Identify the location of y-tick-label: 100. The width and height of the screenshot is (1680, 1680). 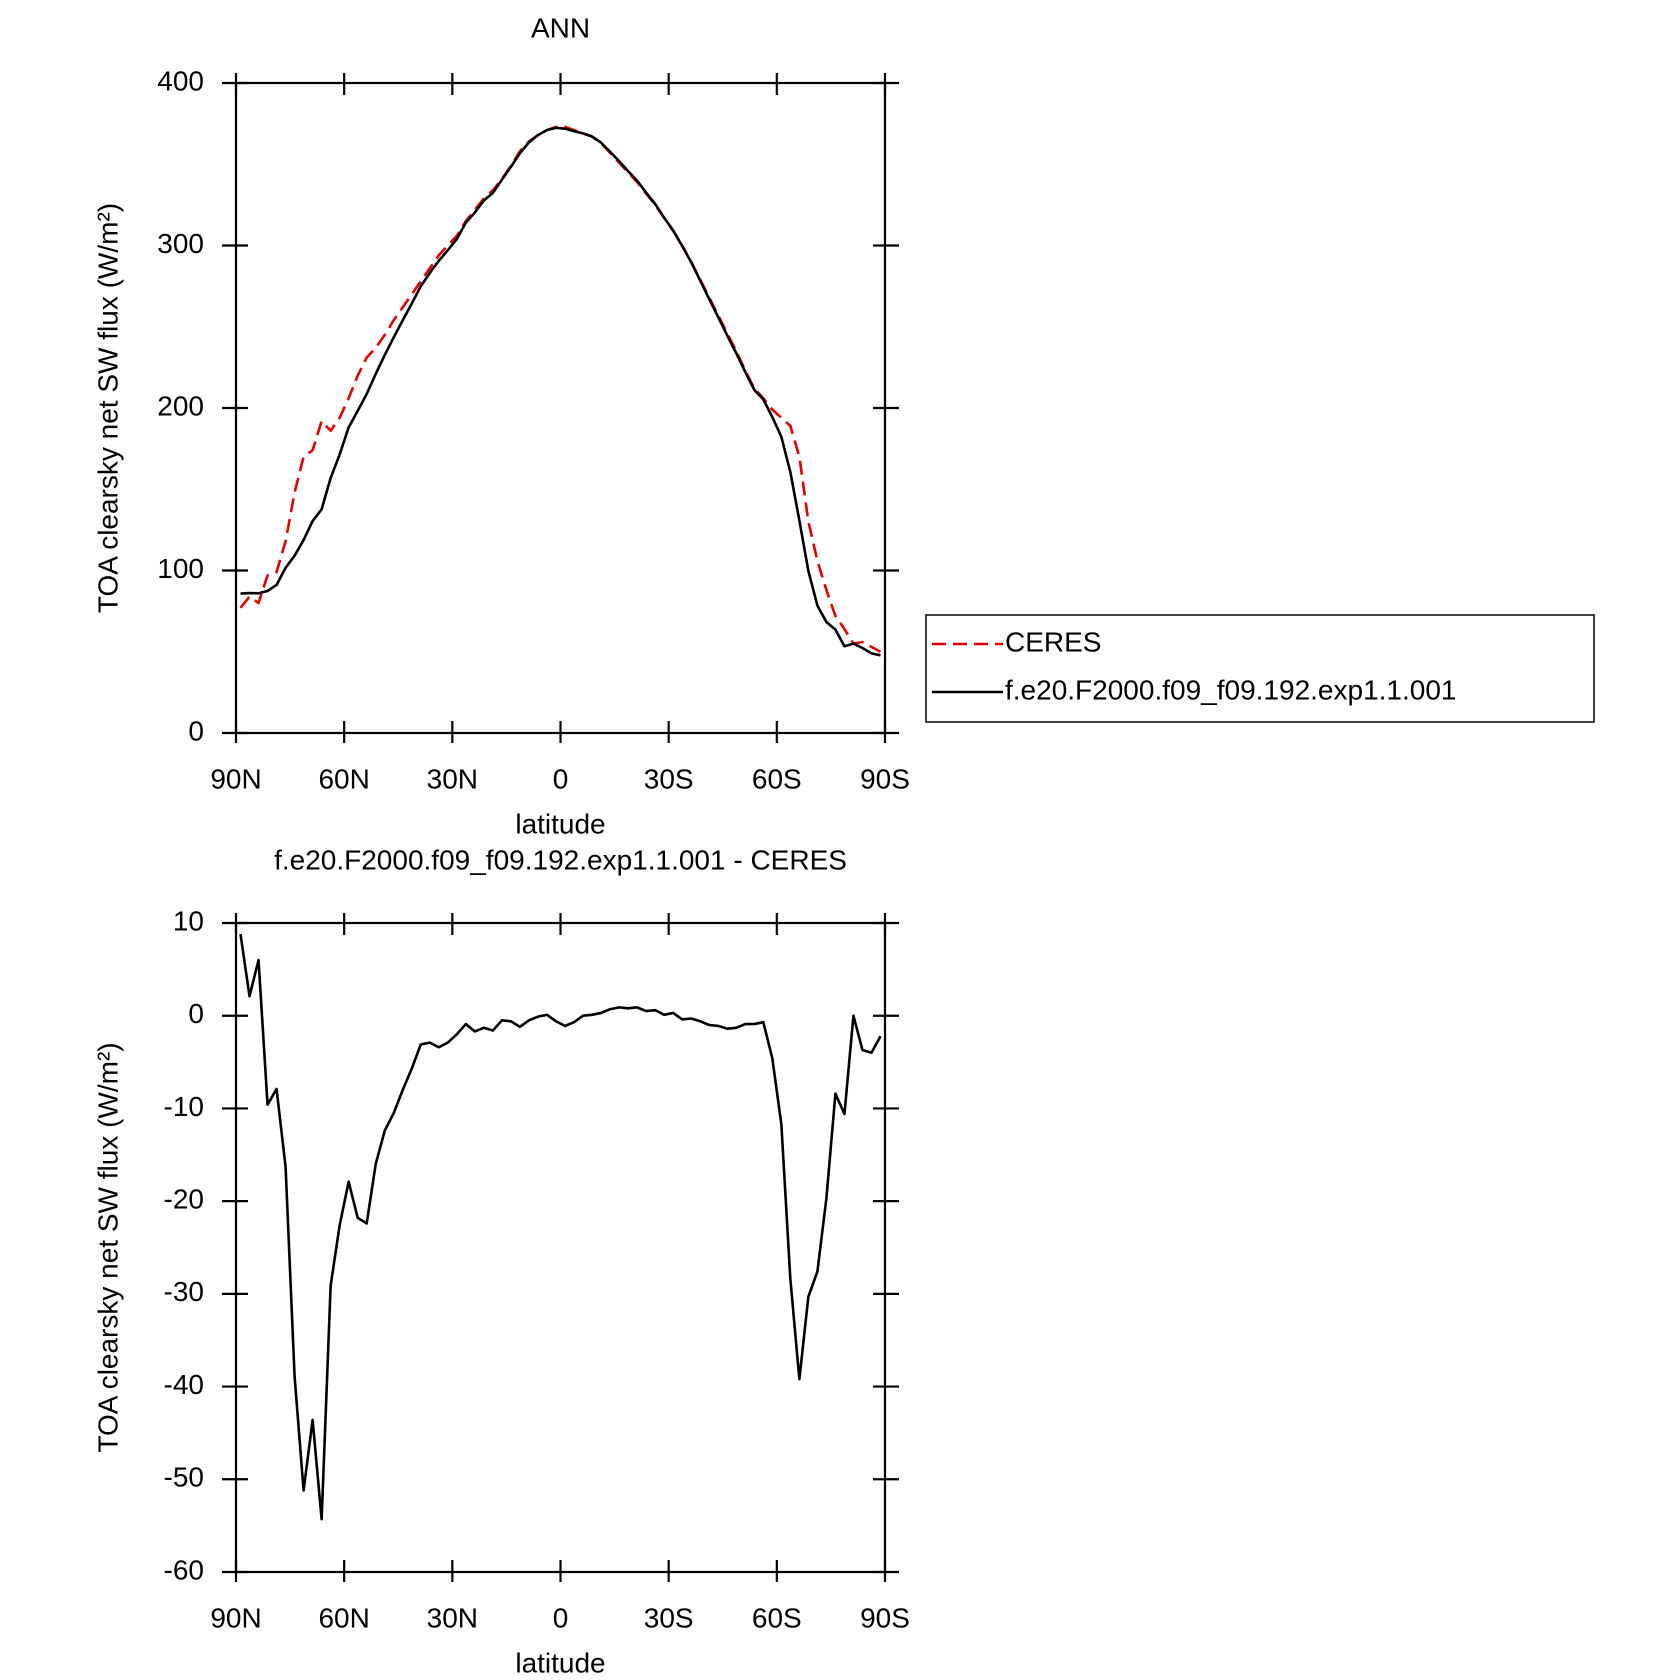
(180, 568).